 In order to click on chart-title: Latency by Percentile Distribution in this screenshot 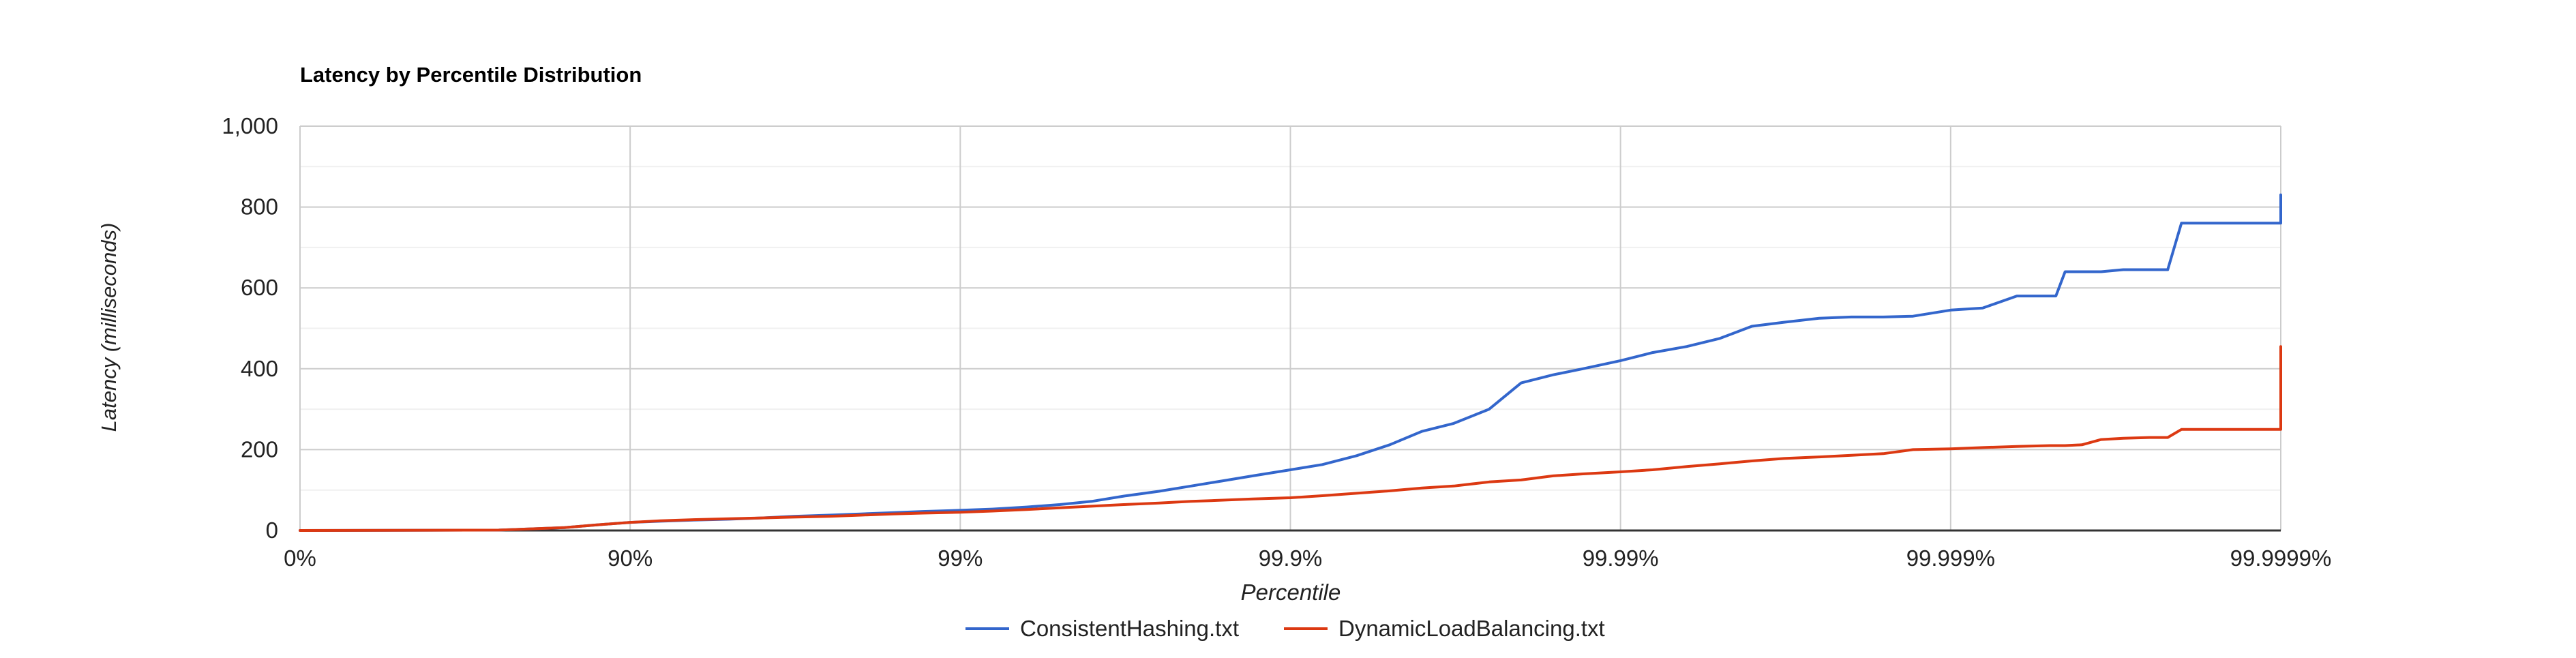, I will do `click(471, 75)`.